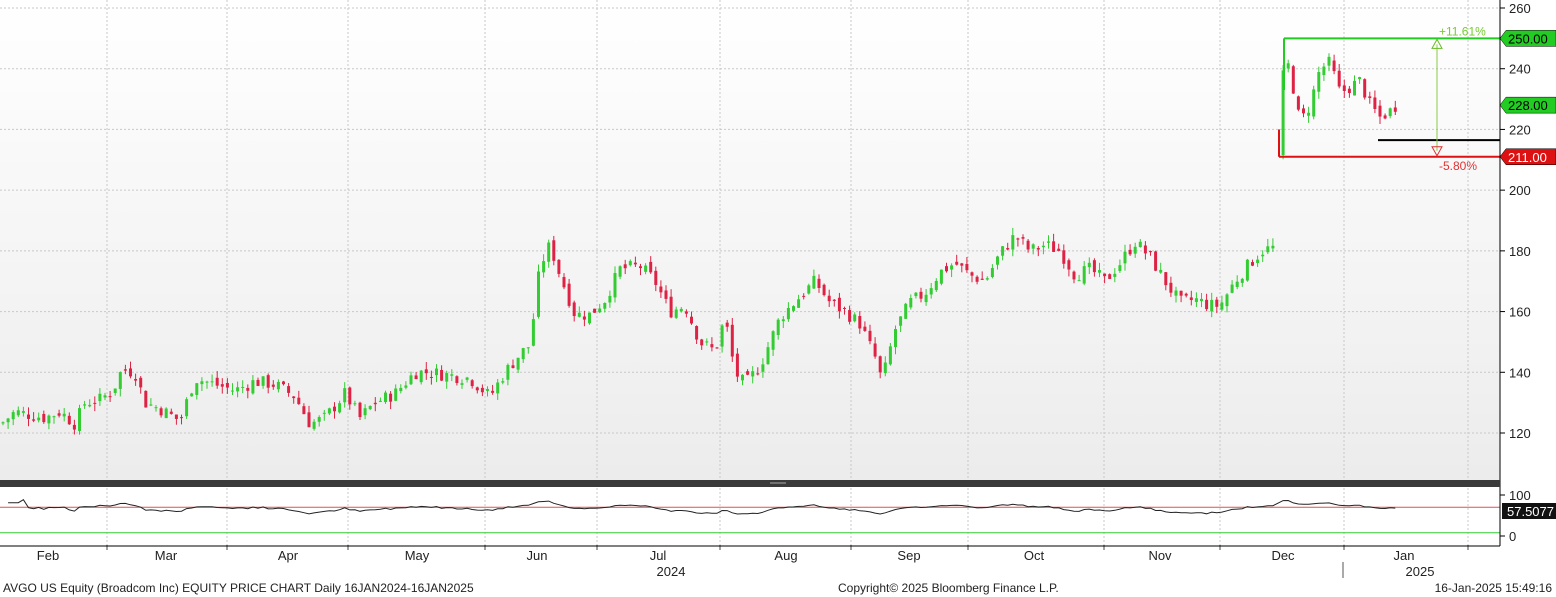 The width and height of the screenshot is (1556, 597). What do you see at coordinates (948, 588) in the screenshot?
I see `footer-copyright: Copyright© 2025 Bloomberg Finance L.P.` at bounding box center [948, 588].